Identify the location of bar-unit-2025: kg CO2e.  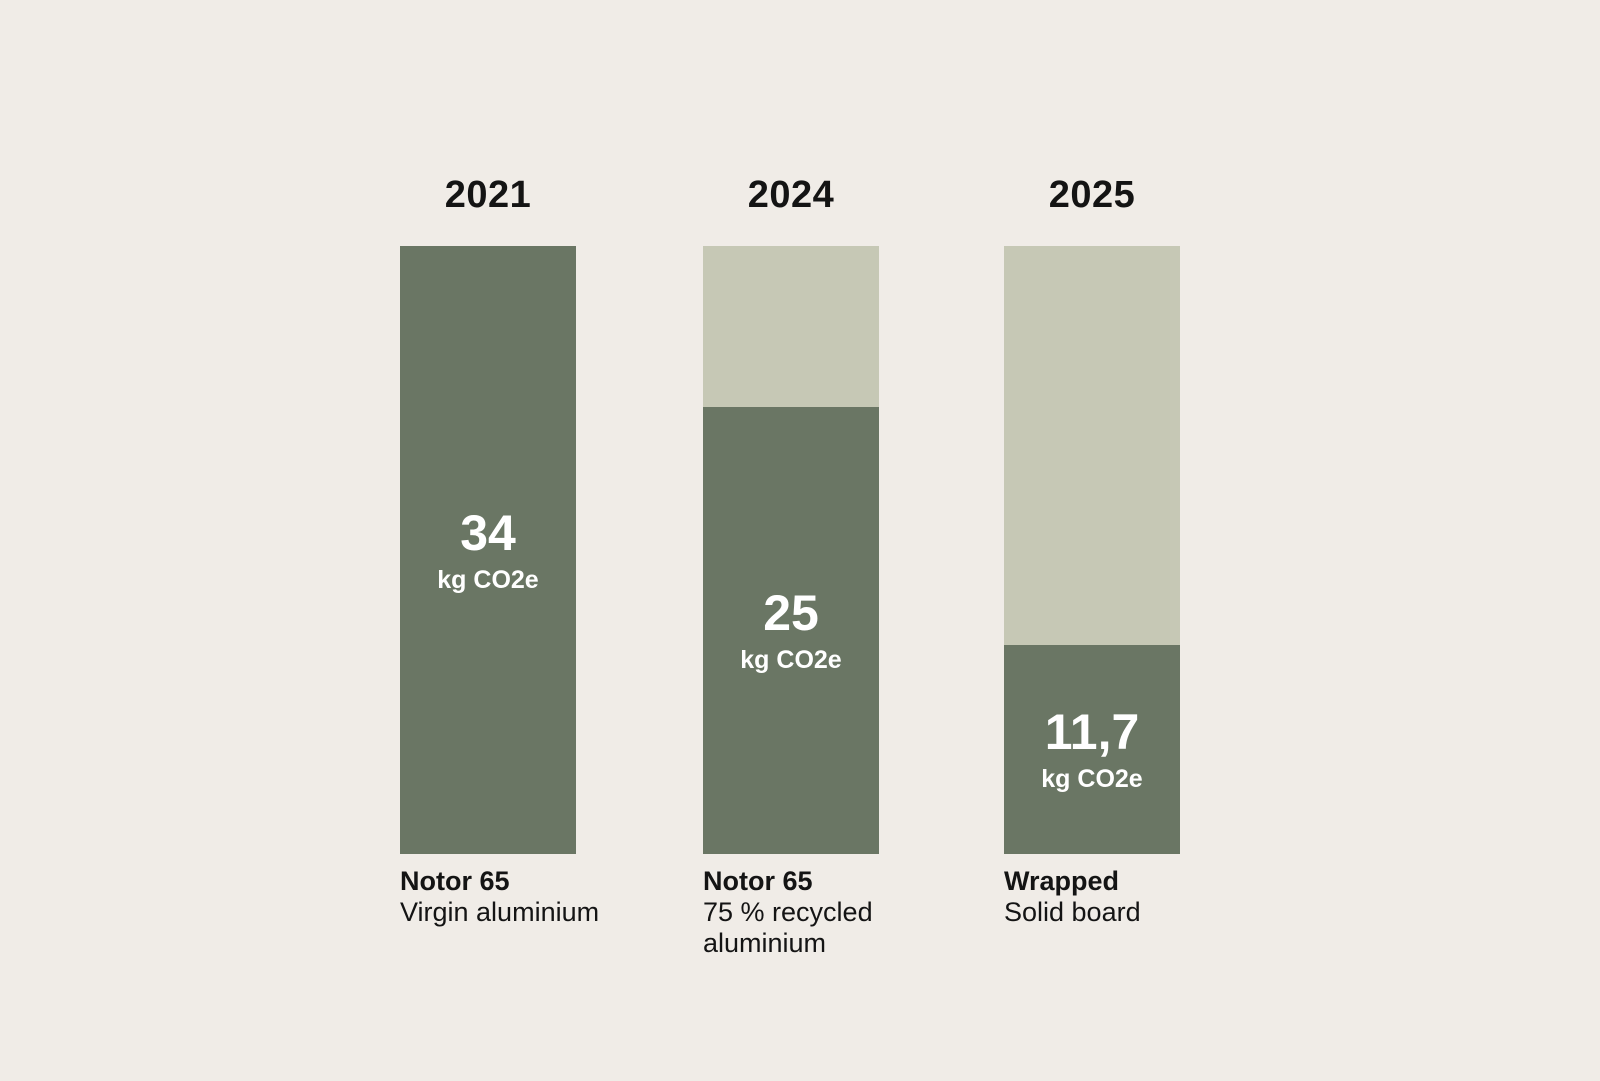
(1092, 778).